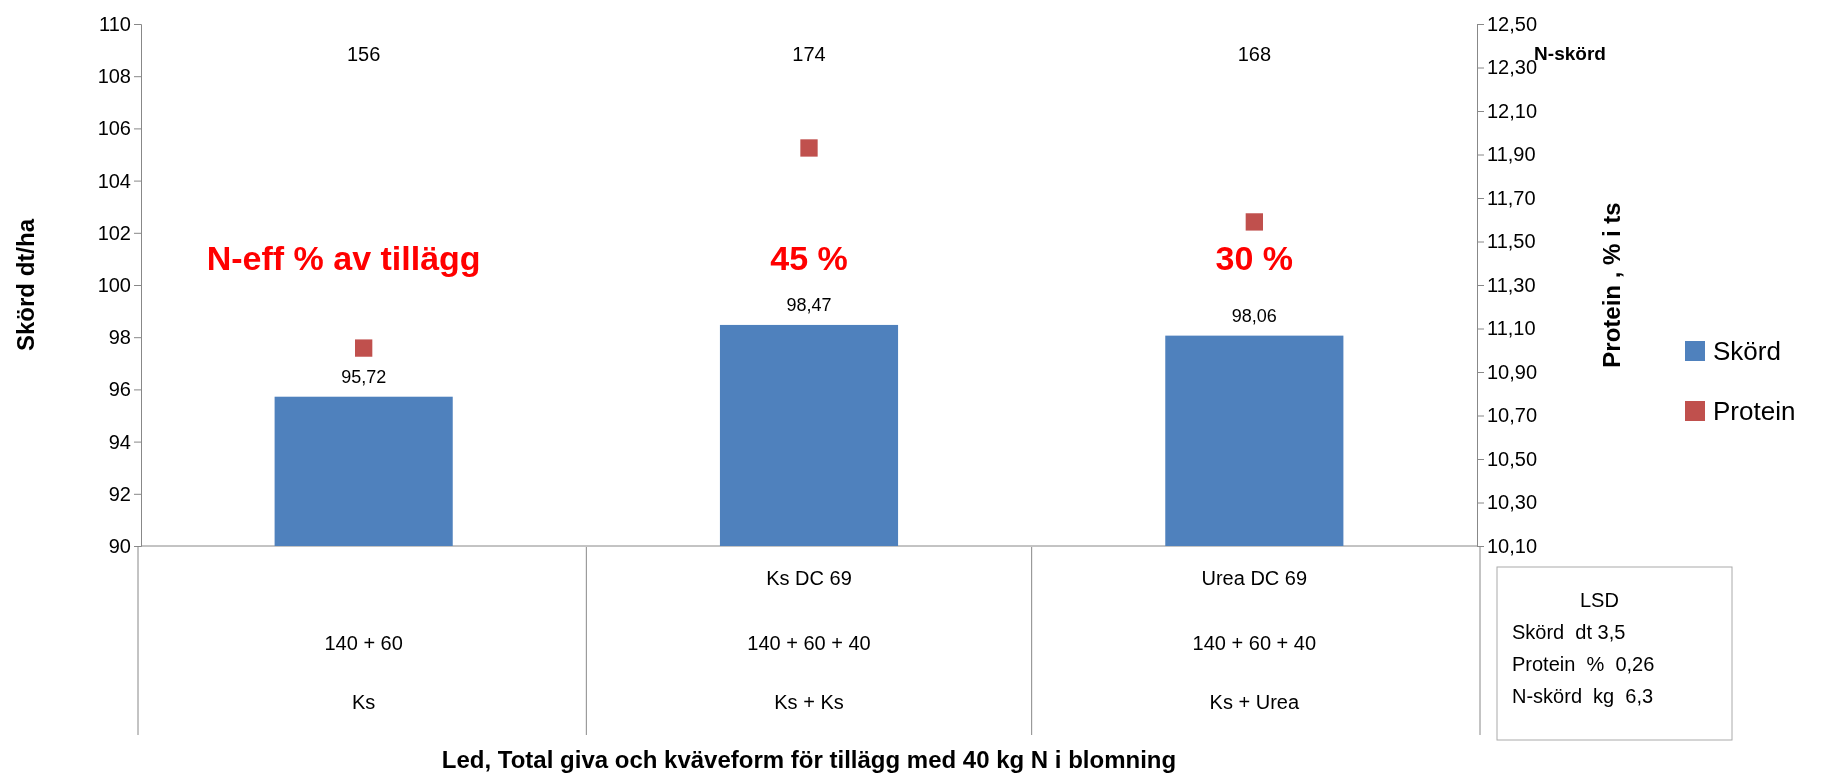 Image resolution: width=1843 pixels, height=776 pixels. I want to click on y-tick-label: 92, so click(119, 493).